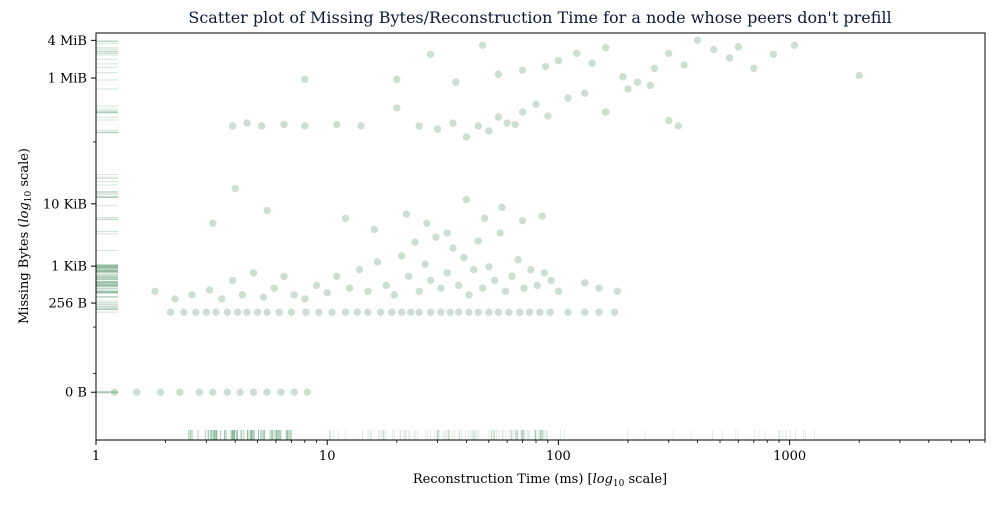 The height and width of the screenshot is (507, 1000). I want to click on y-tick-label: 10 KiB, so click(65, 204).